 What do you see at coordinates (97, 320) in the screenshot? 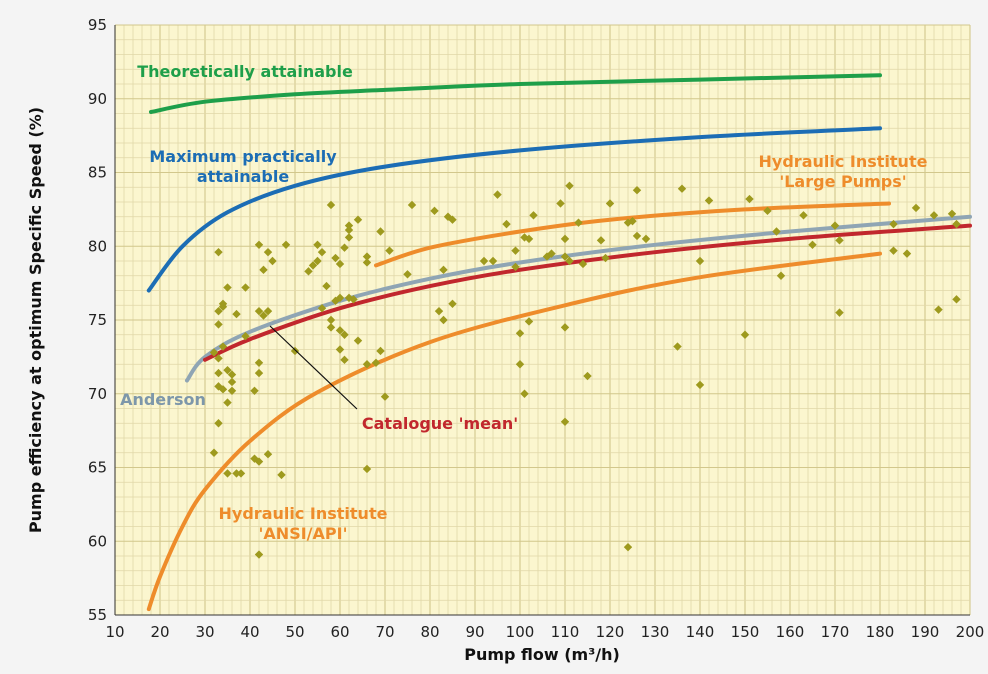
I see `y-tick-label: 75` at bounding box center [97, 320].